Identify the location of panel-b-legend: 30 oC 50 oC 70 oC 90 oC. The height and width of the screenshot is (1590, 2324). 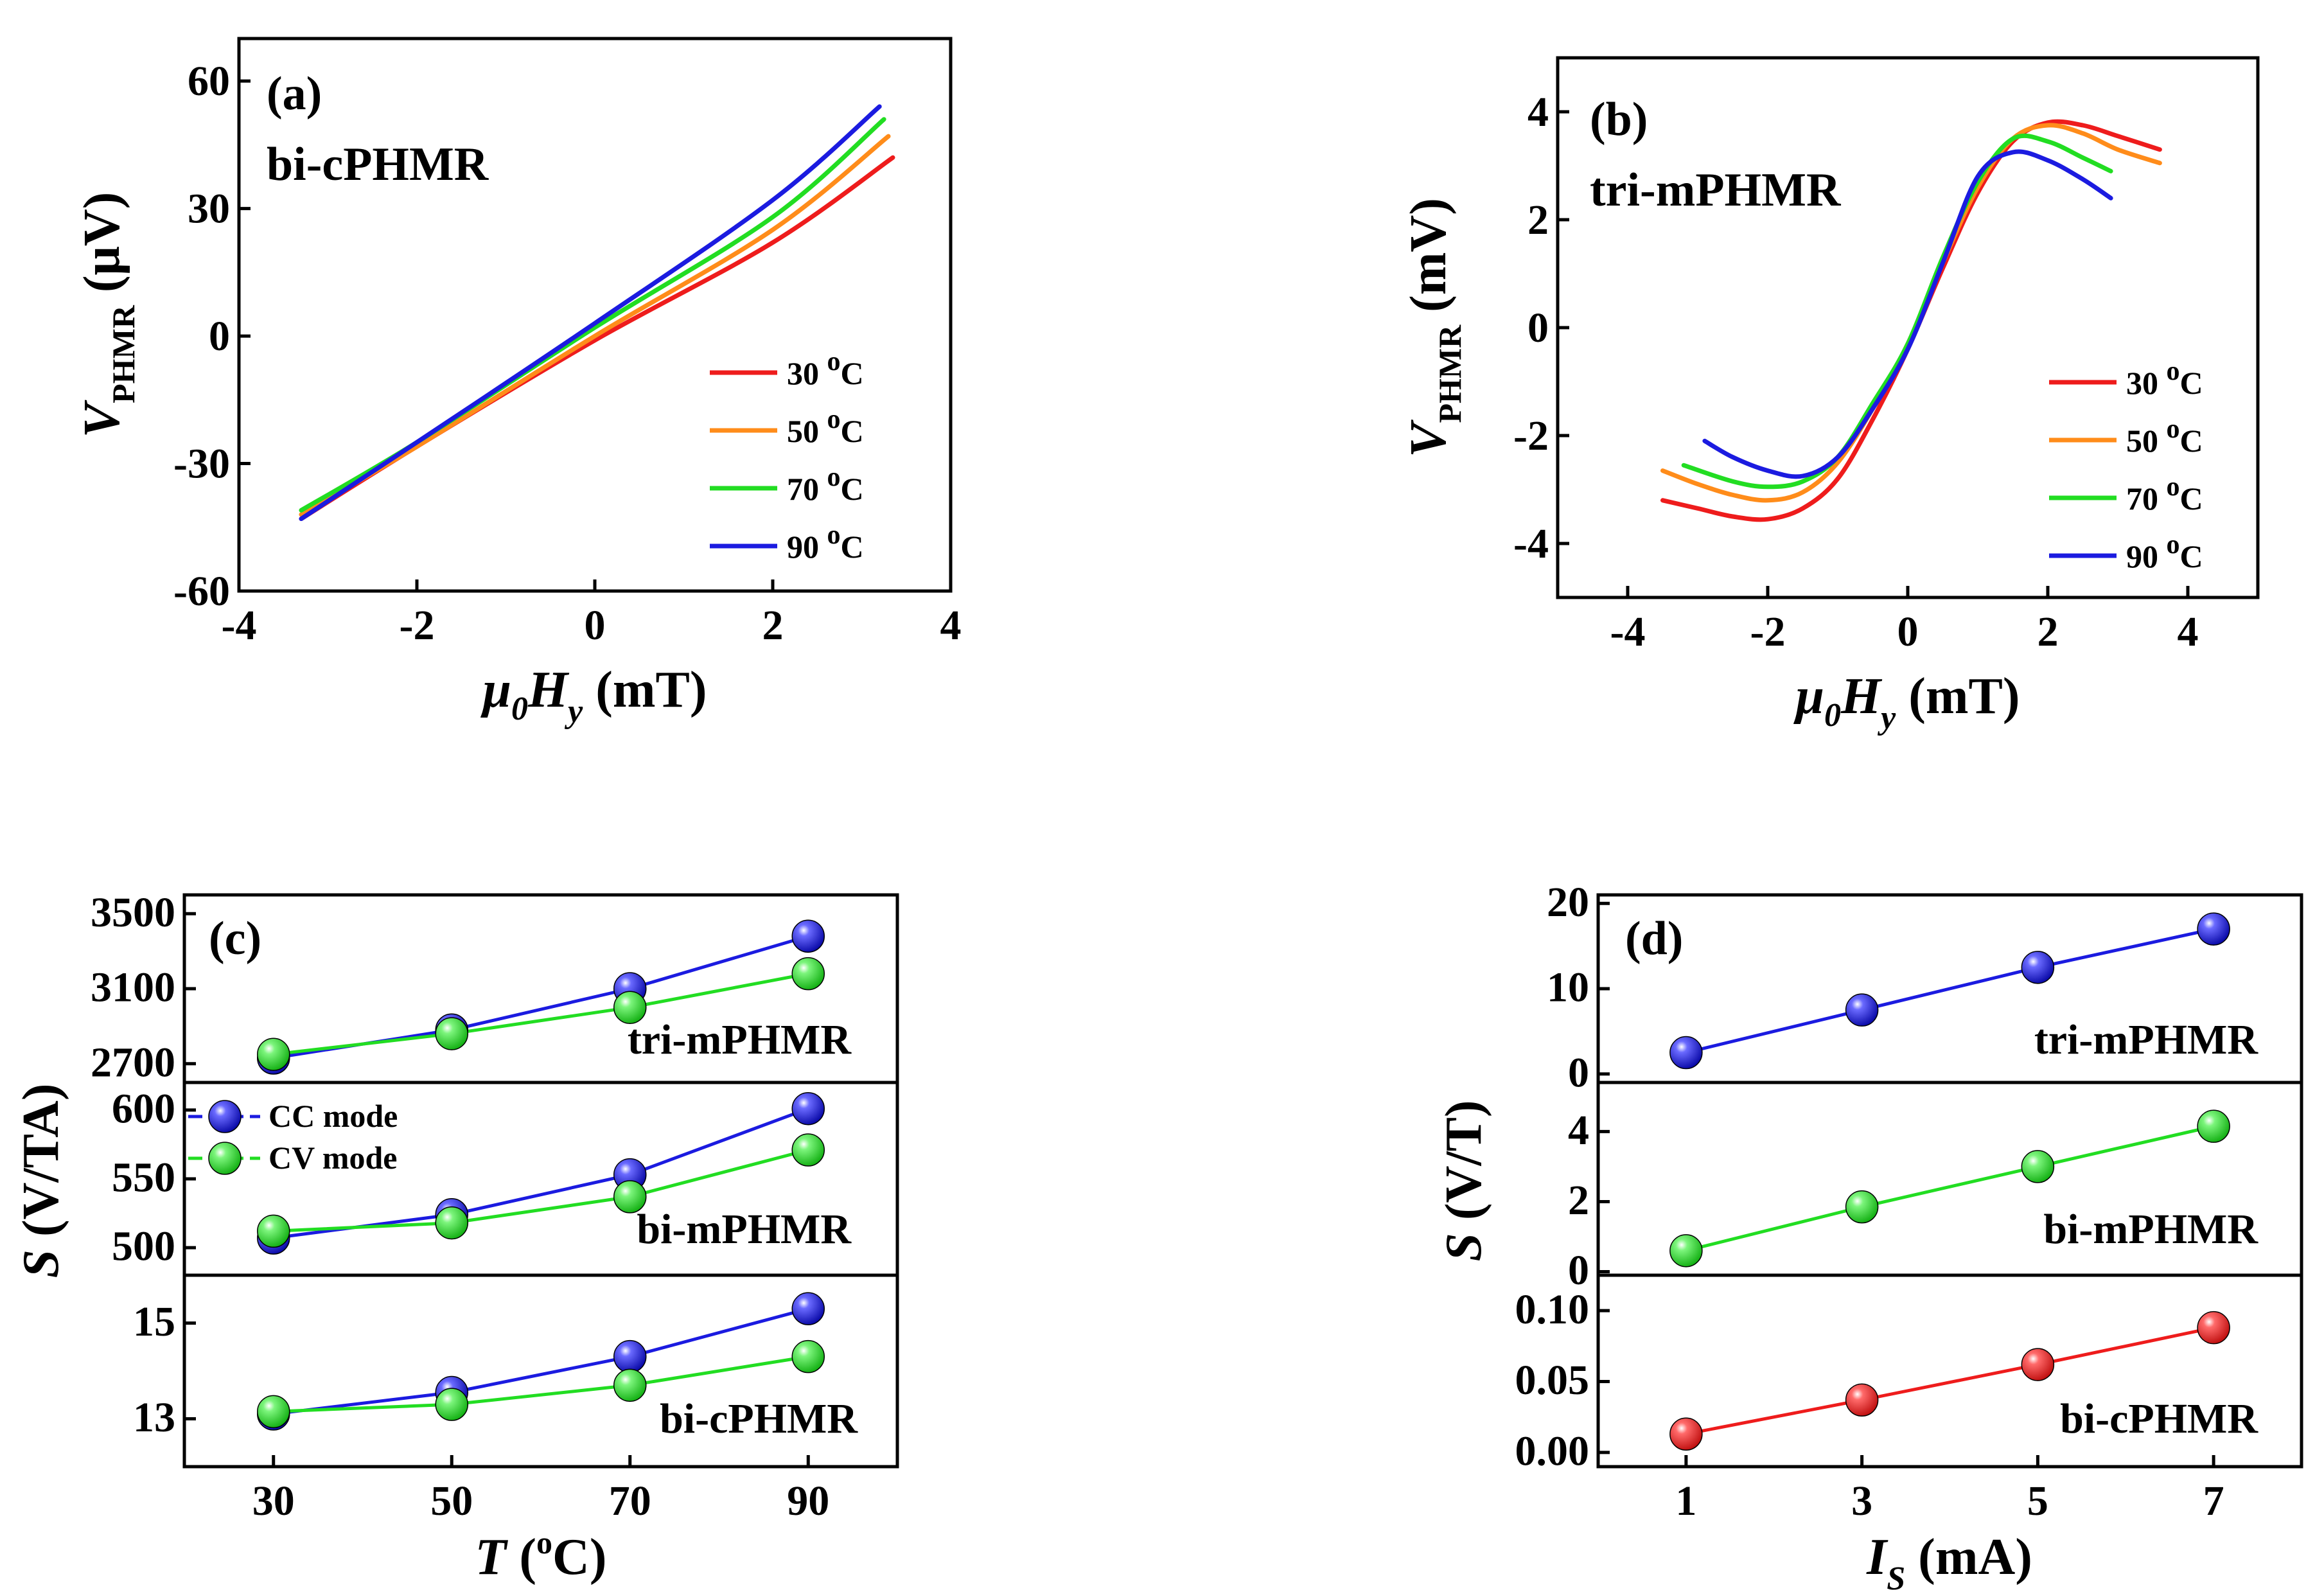
(2126, 465).